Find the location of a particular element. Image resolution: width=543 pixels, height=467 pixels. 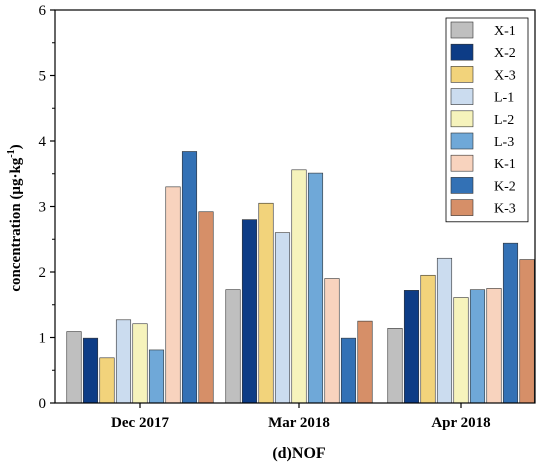

y-tick-label: 1 is located at coordinates (43, 339).